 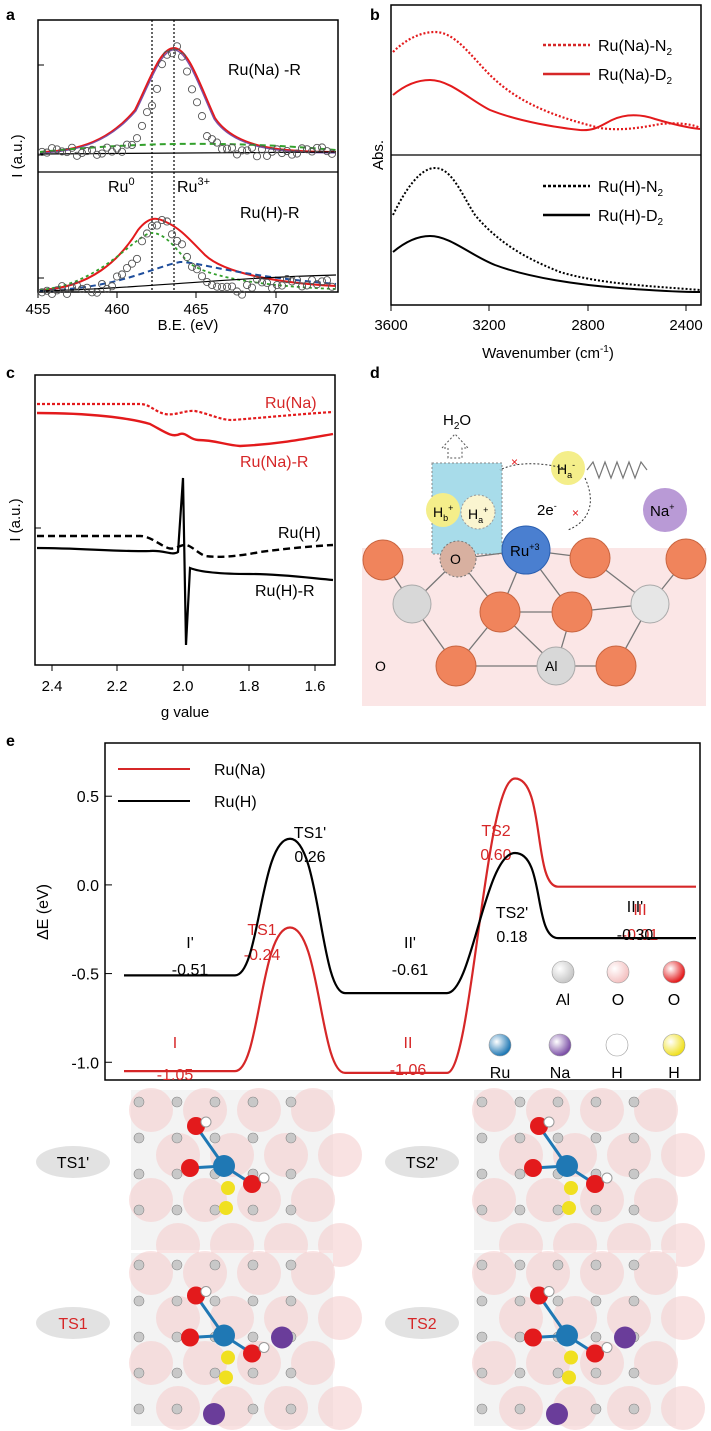 What do you see at coordinates (674, 1073) in the screenshot?
I see `atom-legend-label: H` at bounding box center [674, 1073].